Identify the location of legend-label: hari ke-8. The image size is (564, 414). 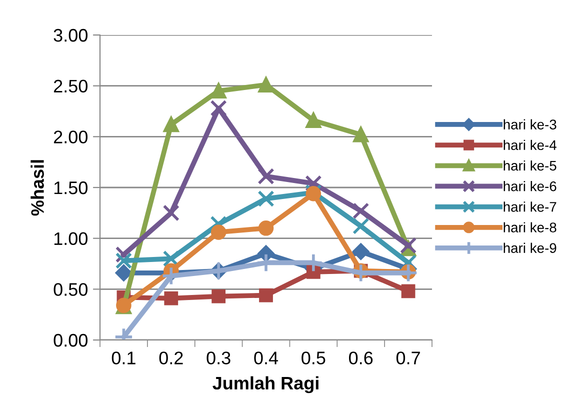
(530, 227).